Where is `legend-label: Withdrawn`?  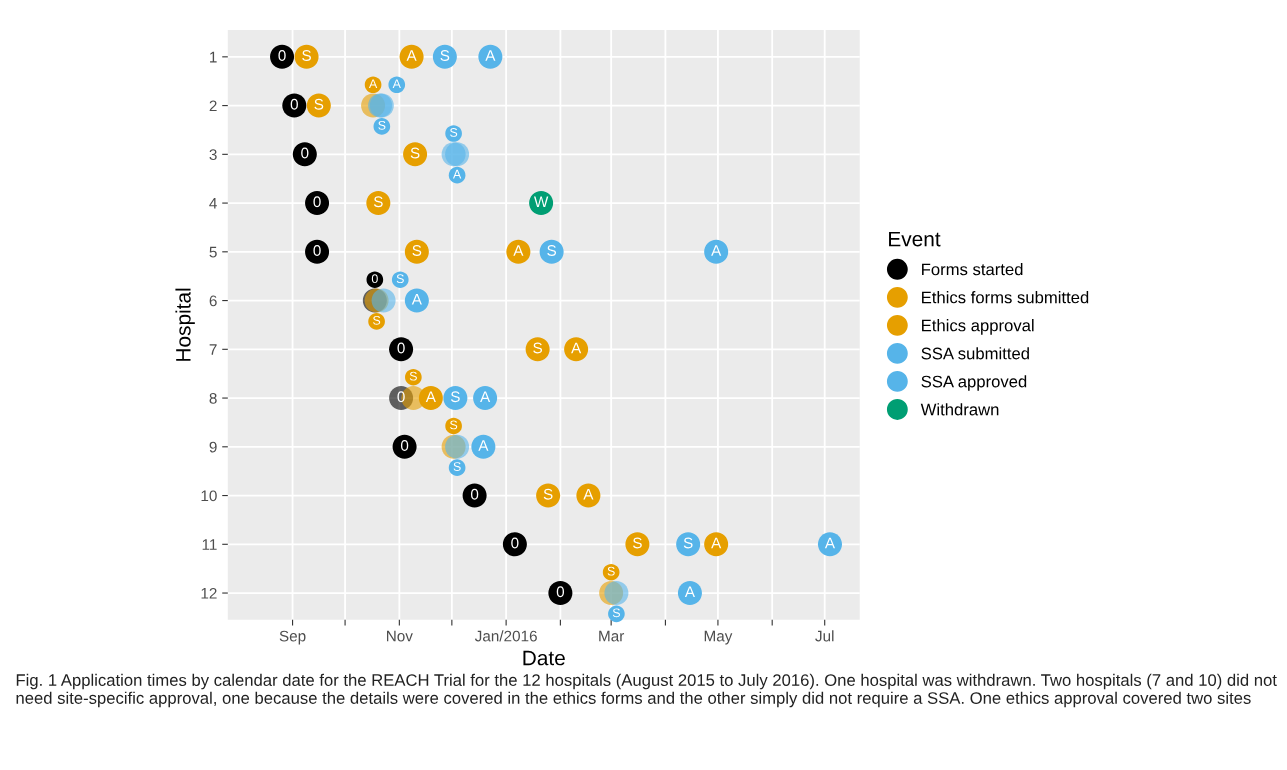
legend-label: Withdrawn is located at coordinates (959, 409).